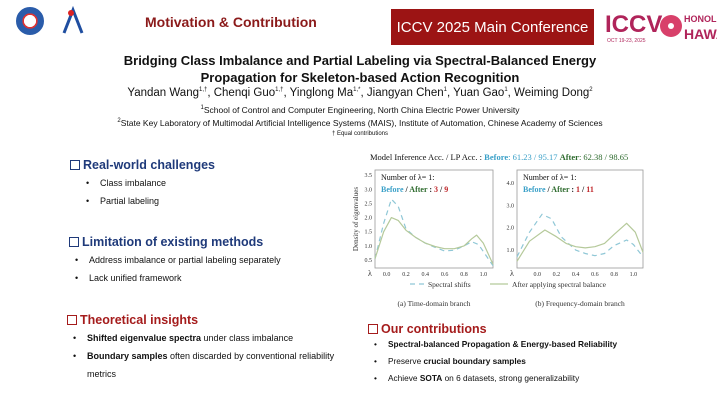  What do you see at coordinates (626, 41) in the screenshot?
I see `svg-text: OCT 19-23, 2025` at bounding box center [626, 41].